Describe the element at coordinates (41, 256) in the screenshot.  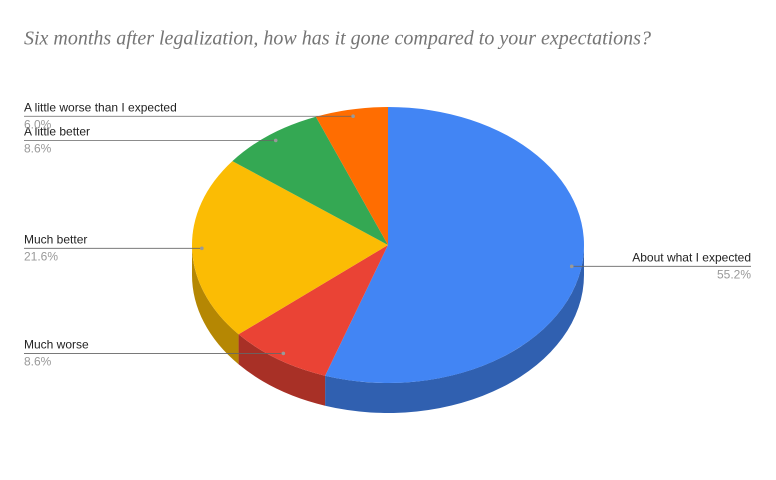
I see `slice-value-label: 21.6%` at that location.